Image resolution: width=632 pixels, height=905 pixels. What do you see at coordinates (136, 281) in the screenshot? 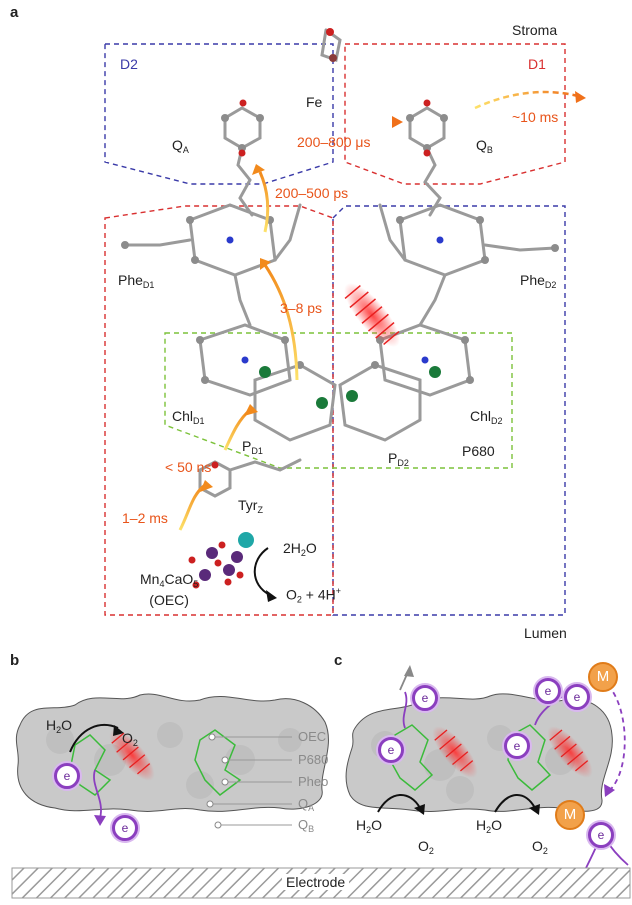
I see `phe-d1-label: PheD1` at bounding box center [136, 281].